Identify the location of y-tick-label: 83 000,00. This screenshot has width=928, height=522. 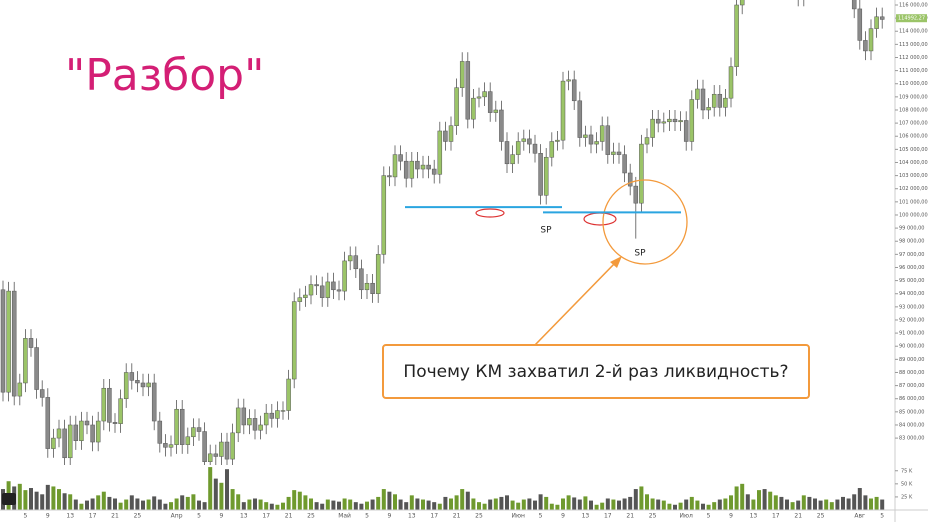
(911, 439).